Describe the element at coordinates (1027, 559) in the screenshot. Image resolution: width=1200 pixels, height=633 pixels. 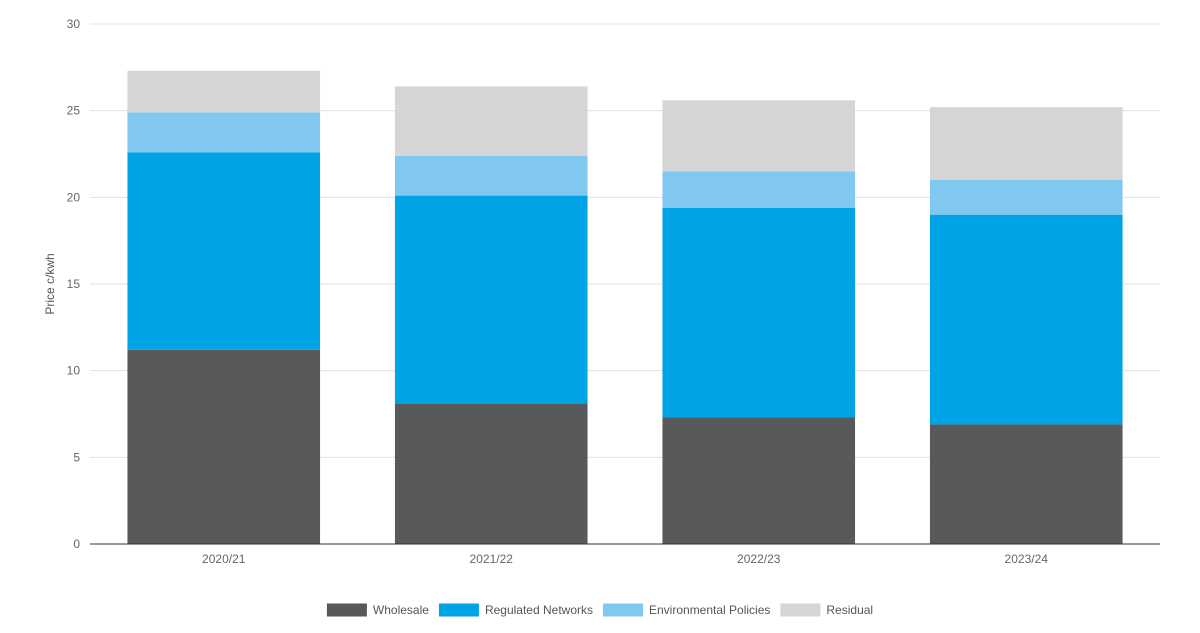
I see `x-tick-label: 2023/24` at that location.